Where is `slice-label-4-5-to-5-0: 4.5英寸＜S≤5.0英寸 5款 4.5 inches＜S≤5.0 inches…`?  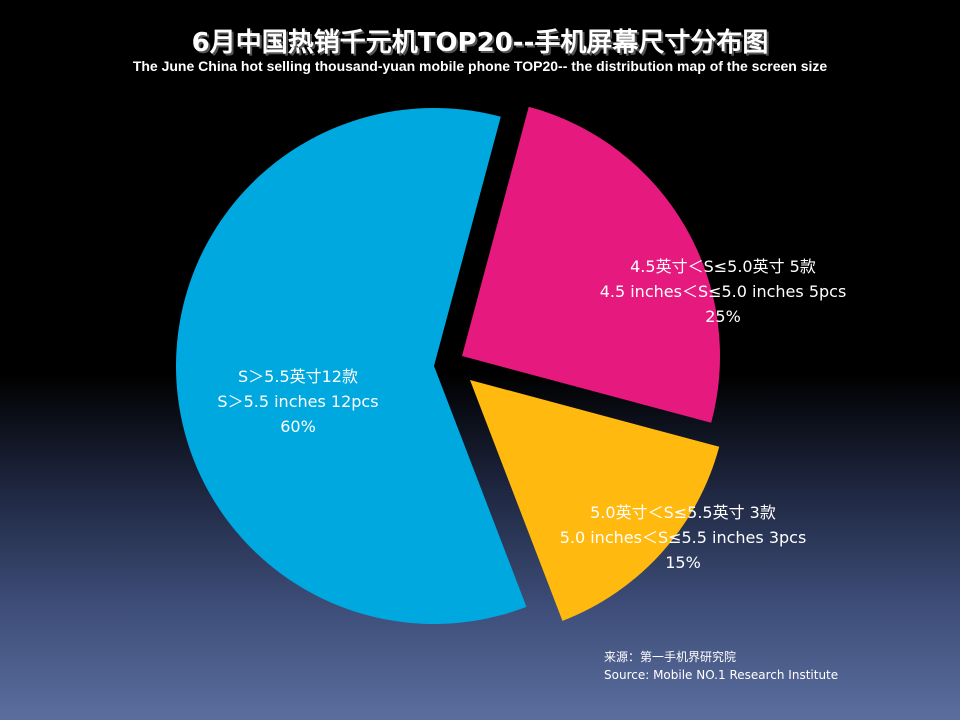 slice-label-4-5-to-5-0: 4.5英寸＜S≤5.0英寸 5款 4.5 inches＜S≤5.0 inches… is located at coordinates (723, 291).